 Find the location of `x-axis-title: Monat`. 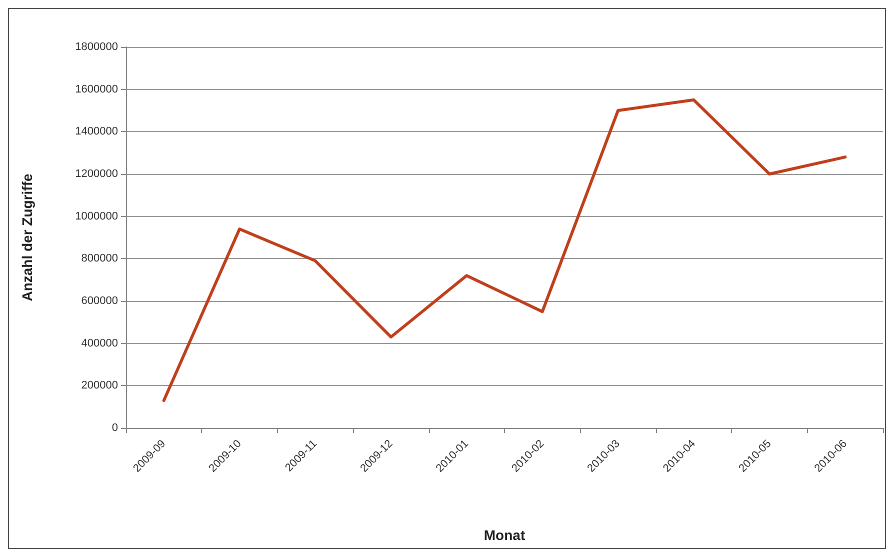

x-axis-title: Monat is located at coordinates (505, 535).